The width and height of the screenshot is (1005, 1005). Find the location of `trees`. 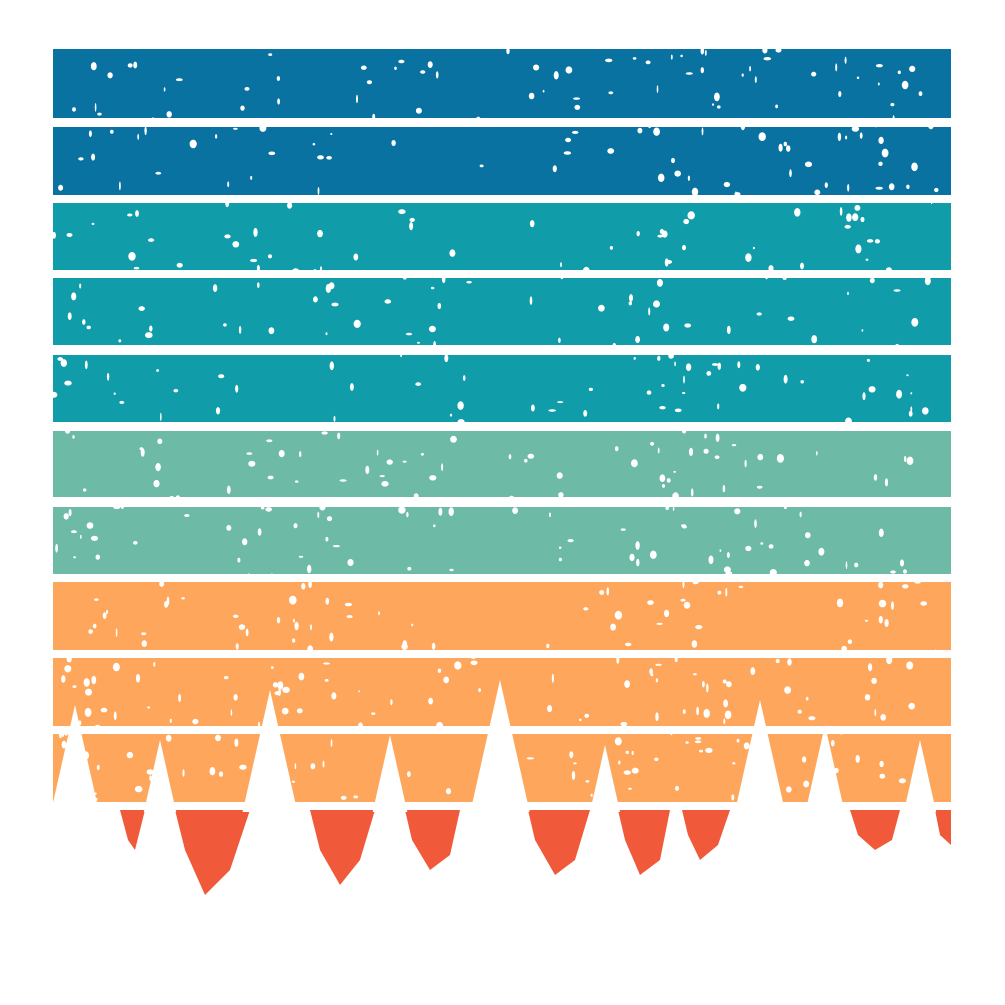

trees is located at coordinates (493, 746).